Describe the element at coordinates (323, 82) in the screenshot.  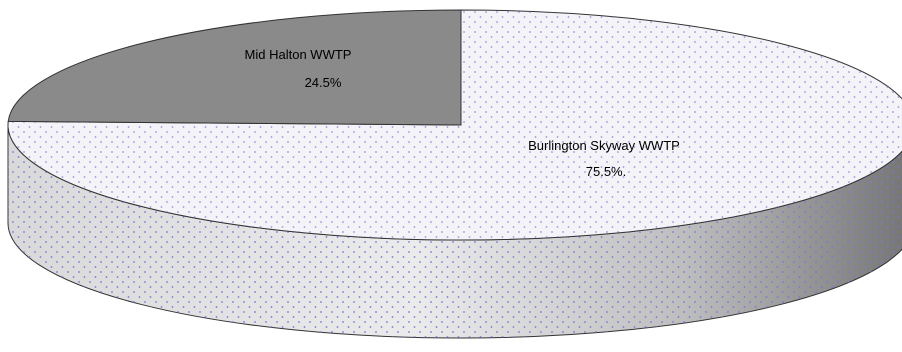
I see `slice-value-mid-halton: 24.5%` at that location.